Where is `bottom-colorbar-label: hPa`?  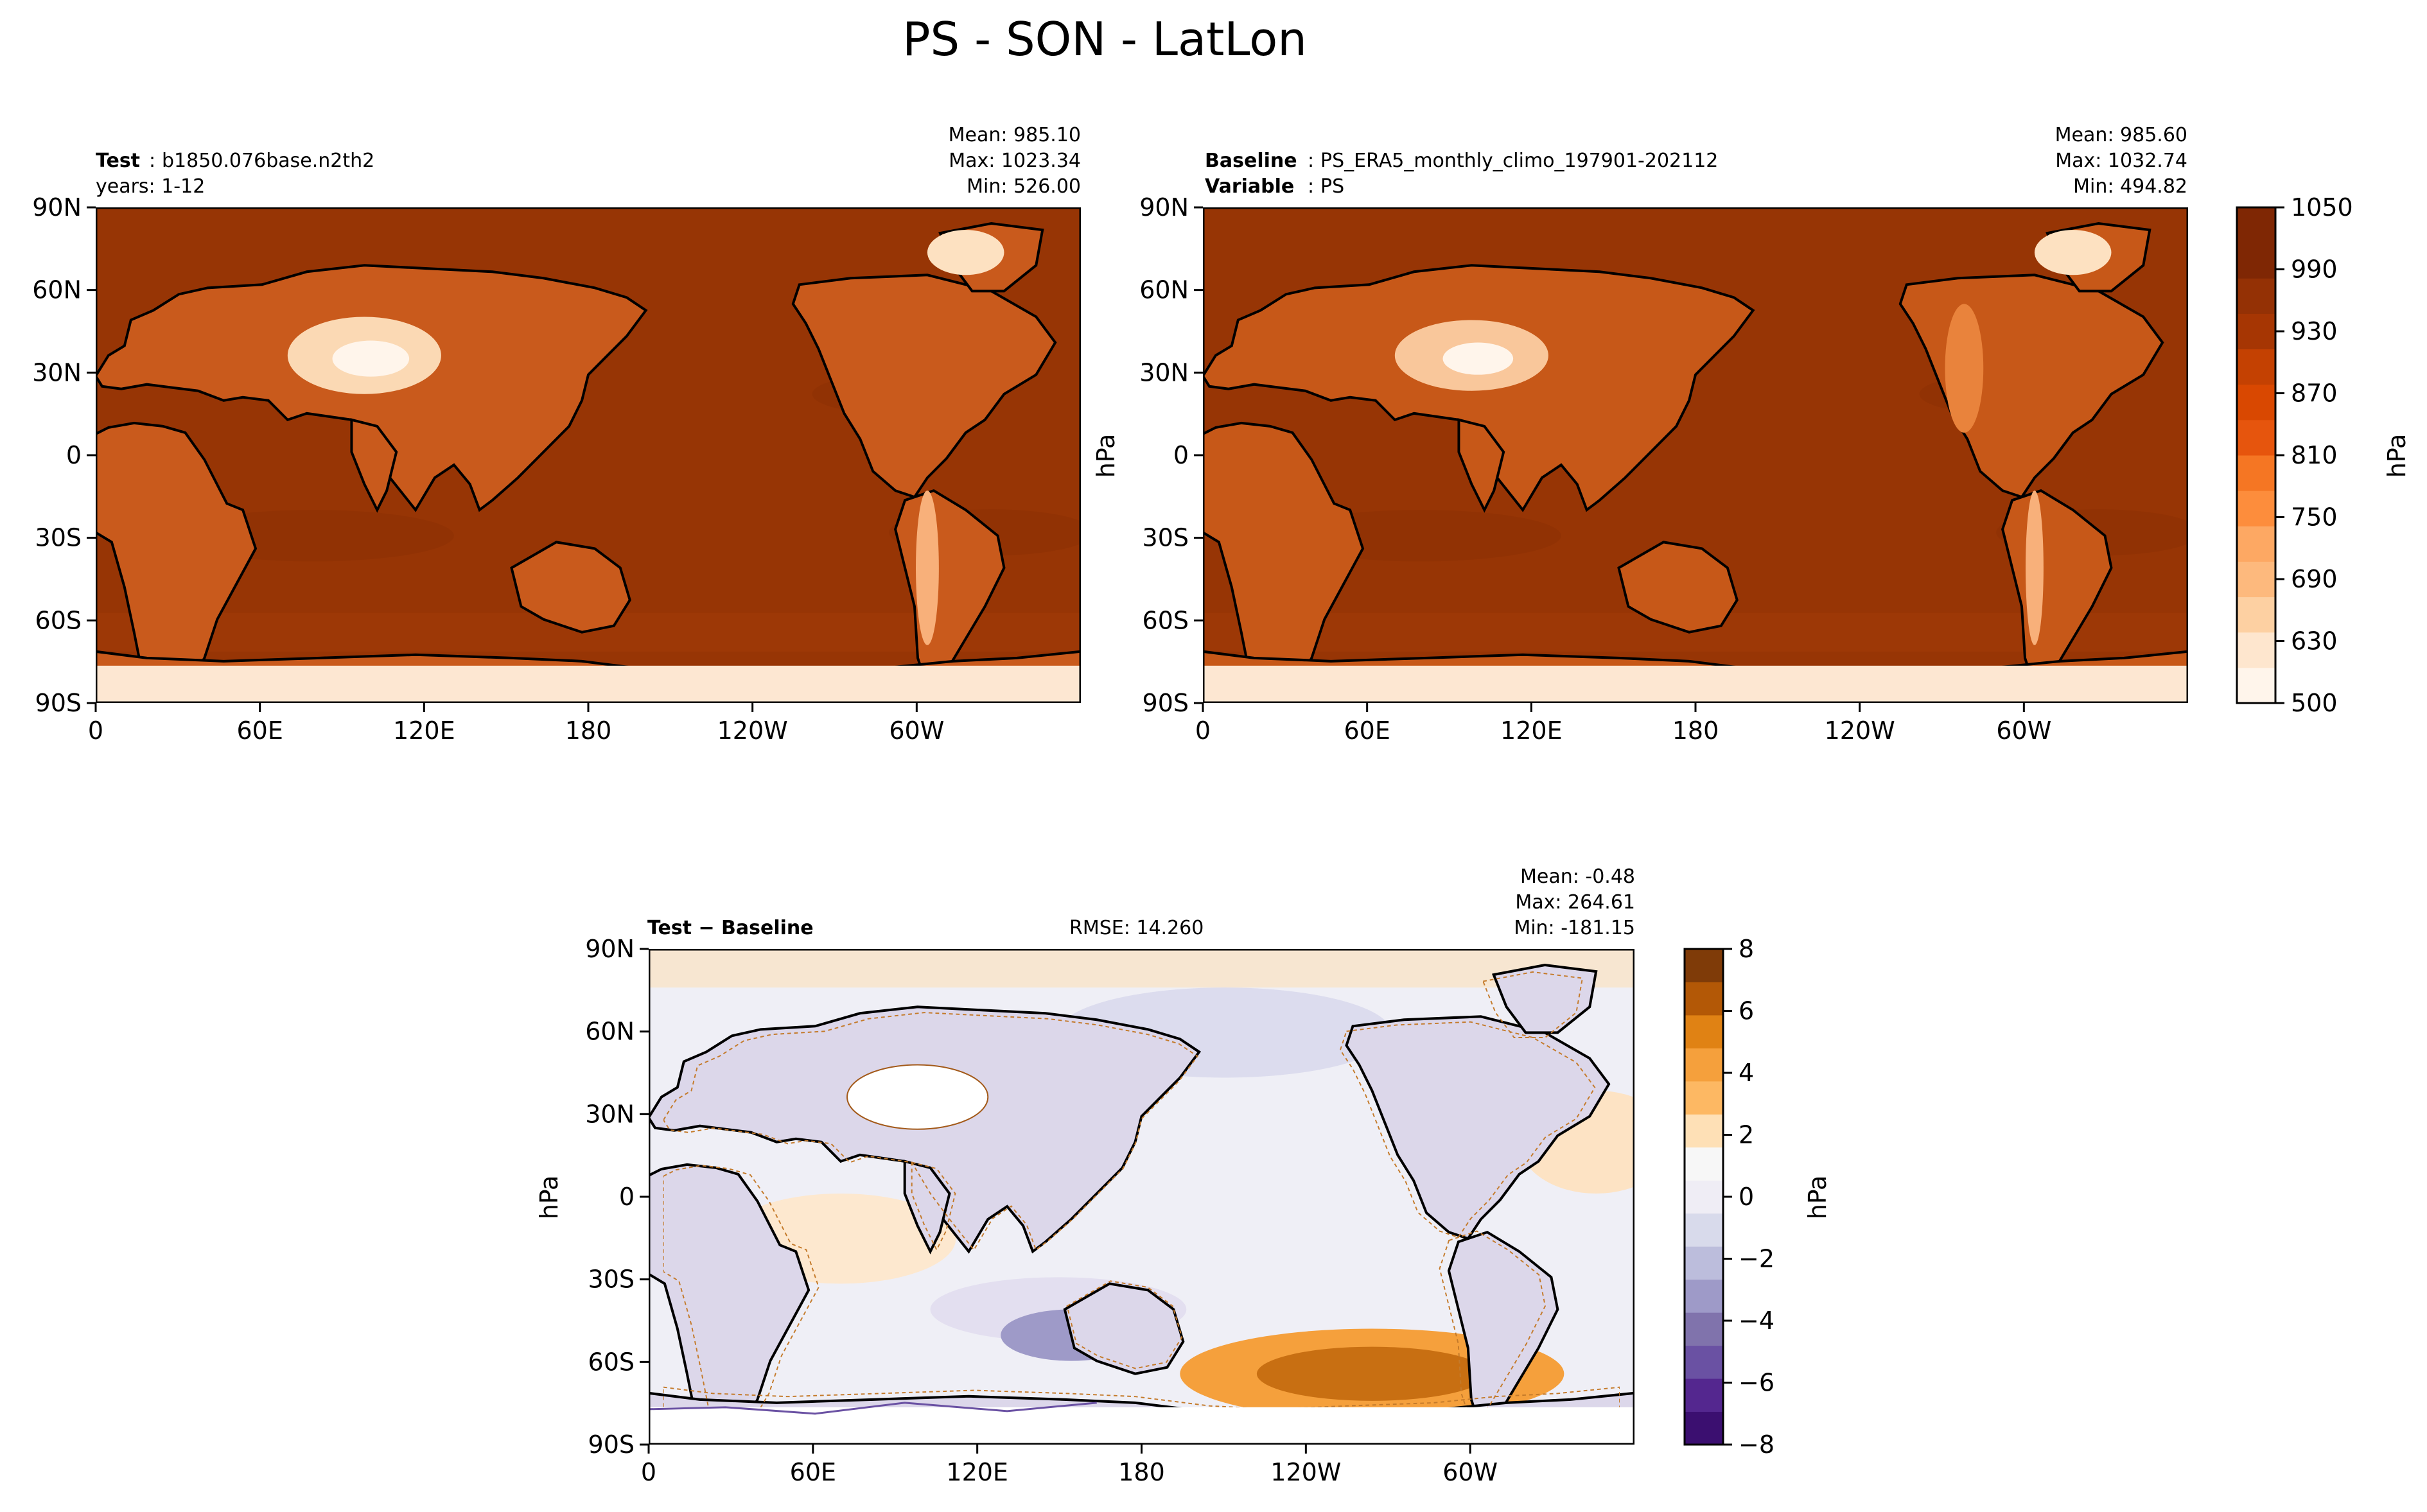 bottom-colorbar-label: hPa is located at coordinates (1817, 1198).